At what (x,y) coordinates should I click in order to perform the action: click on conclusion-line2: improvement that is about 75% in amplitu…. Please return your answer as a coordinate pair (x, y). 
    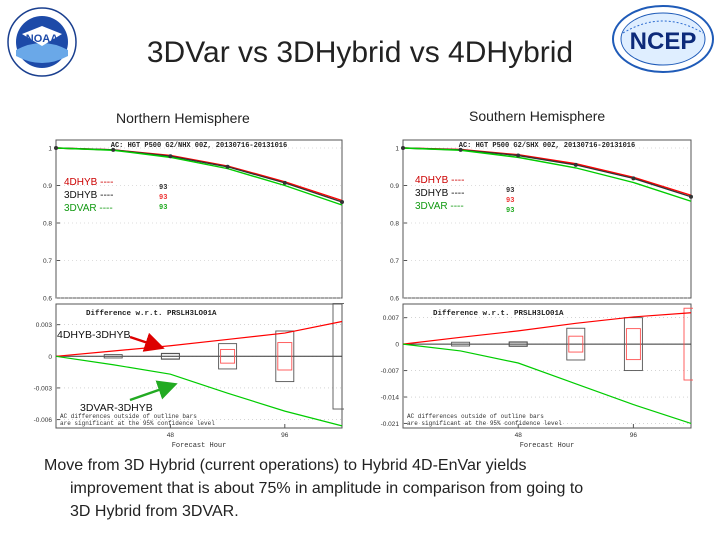
    Looking at the image, I should click on (327, 488).